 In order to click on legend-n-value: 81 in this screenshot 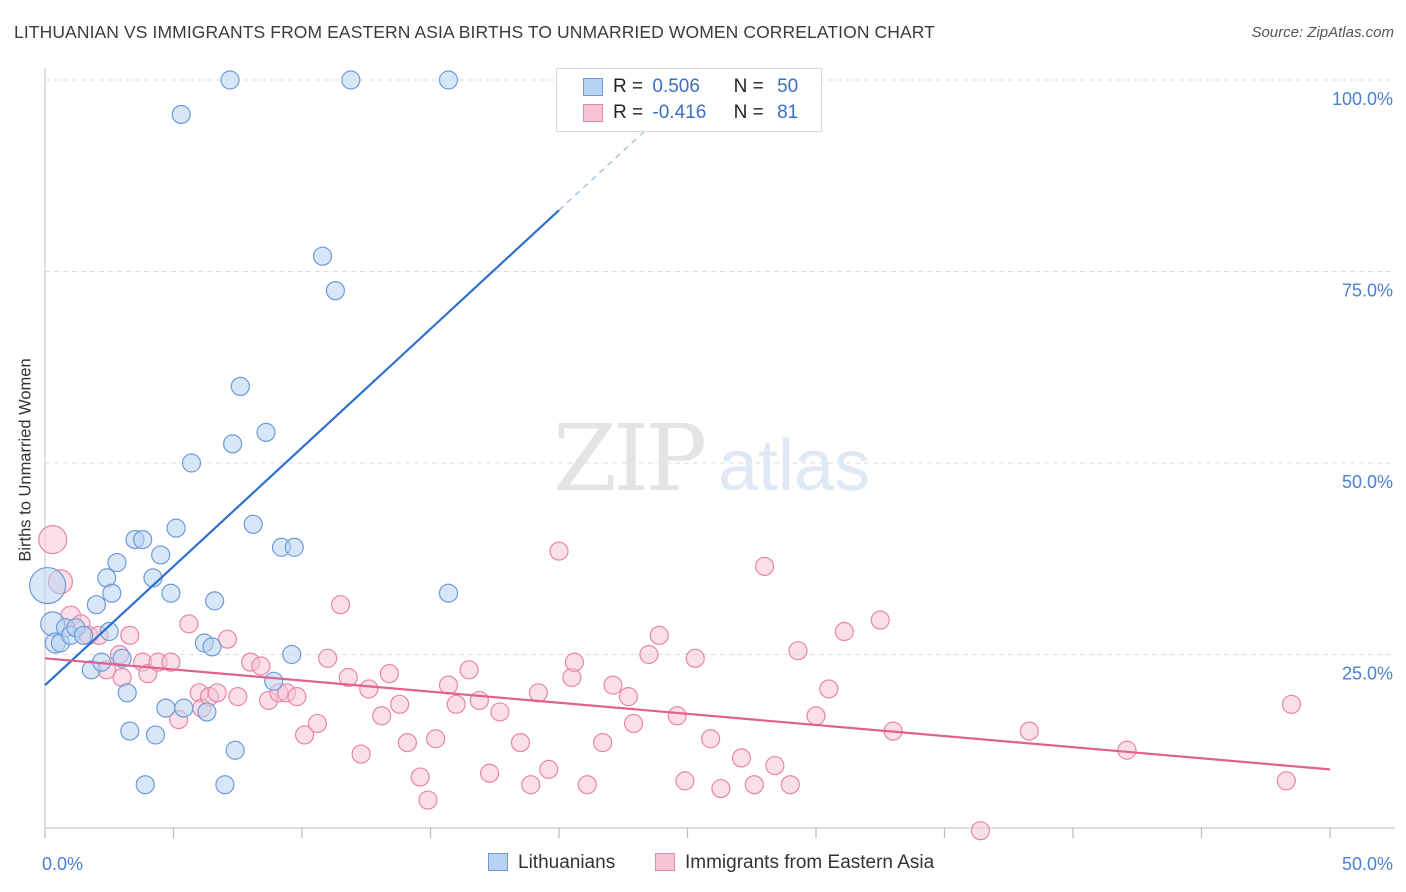, I will do `click(788, 112)`.